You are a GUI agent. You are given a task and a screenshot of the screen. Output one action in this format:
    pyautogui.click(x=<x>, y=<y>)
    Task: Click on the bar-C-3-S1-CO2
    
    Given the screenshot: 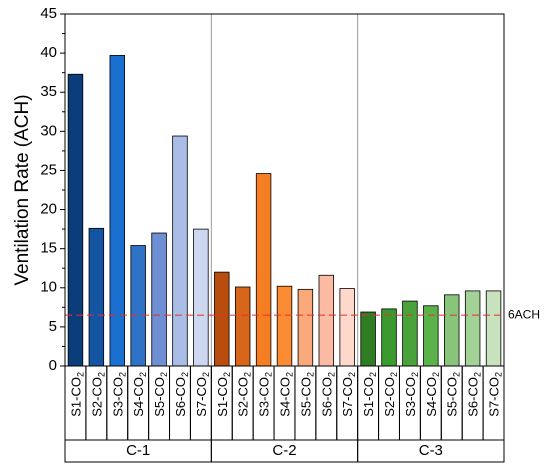 What is the action you would take?
    pyautogui.click(x=368, y=339)
    